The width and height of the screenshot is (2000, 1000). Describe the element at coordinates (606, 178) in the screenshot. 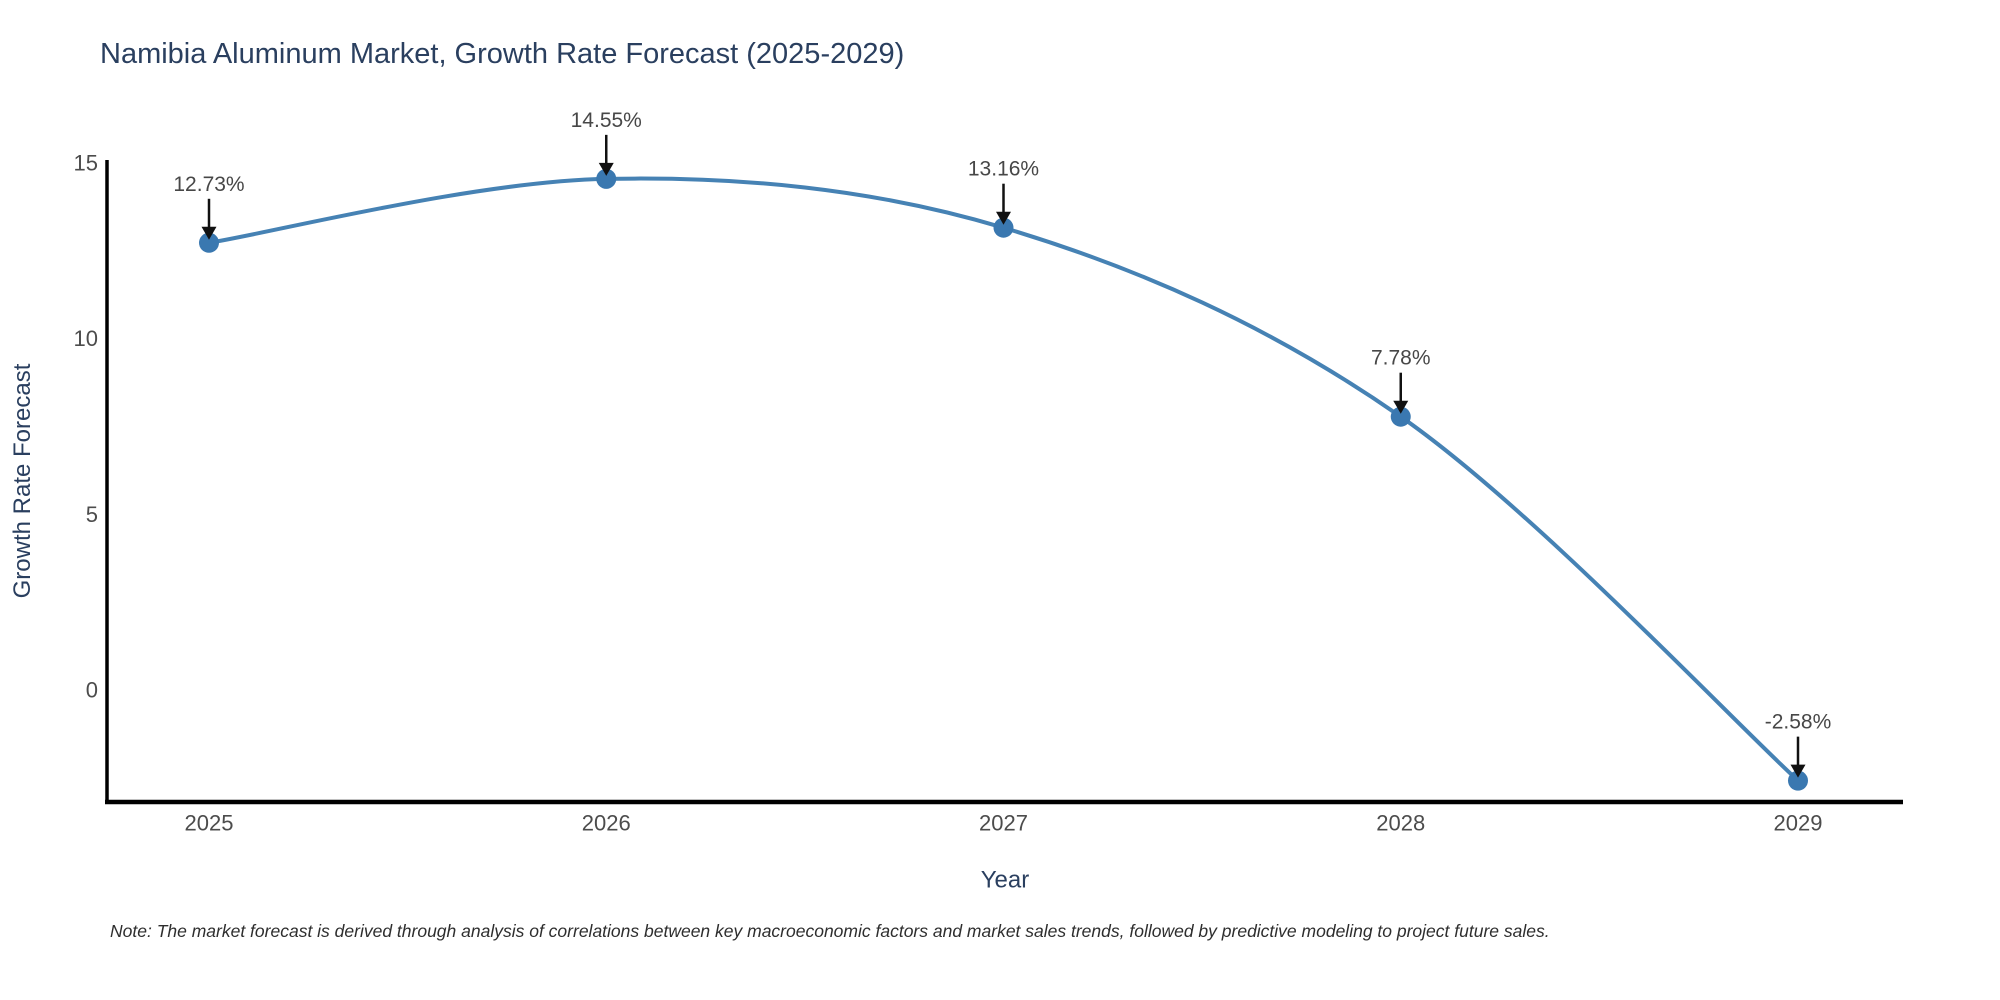

I see `data-point-2026` at that location.